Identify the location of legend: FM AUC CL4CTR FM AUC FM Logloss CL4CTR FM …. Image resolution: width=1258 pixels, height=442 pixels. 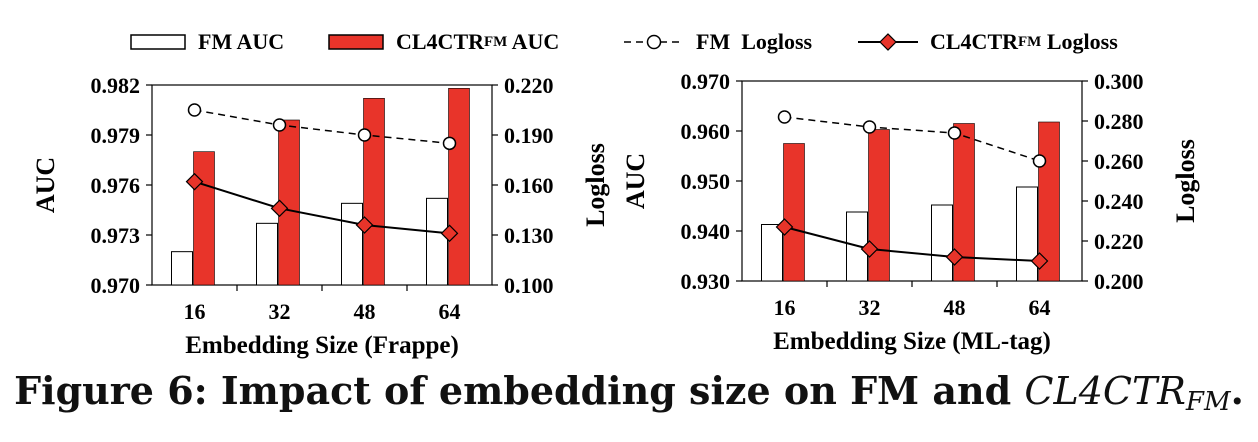
(629, 42).